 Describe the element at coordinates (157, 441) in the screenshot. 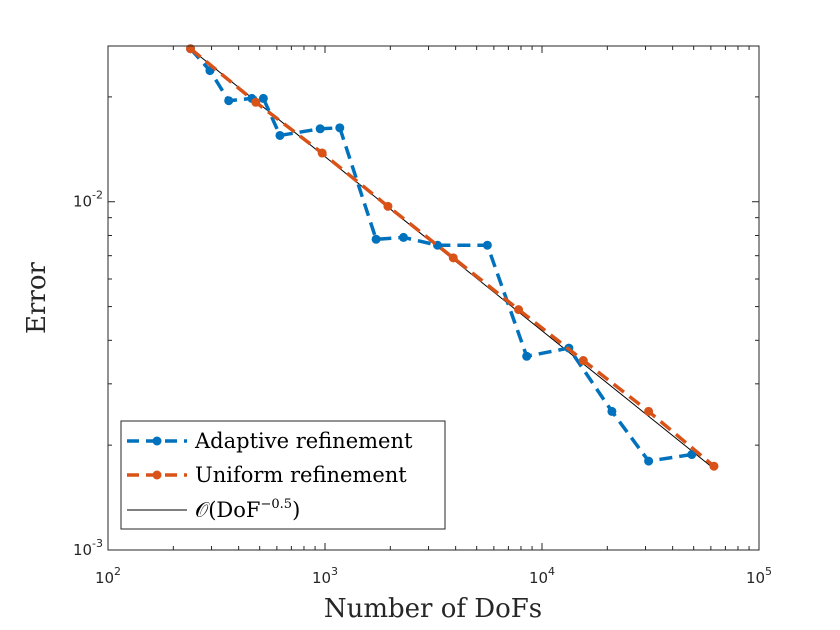

I see `legend-marker-adaptive` at that location.